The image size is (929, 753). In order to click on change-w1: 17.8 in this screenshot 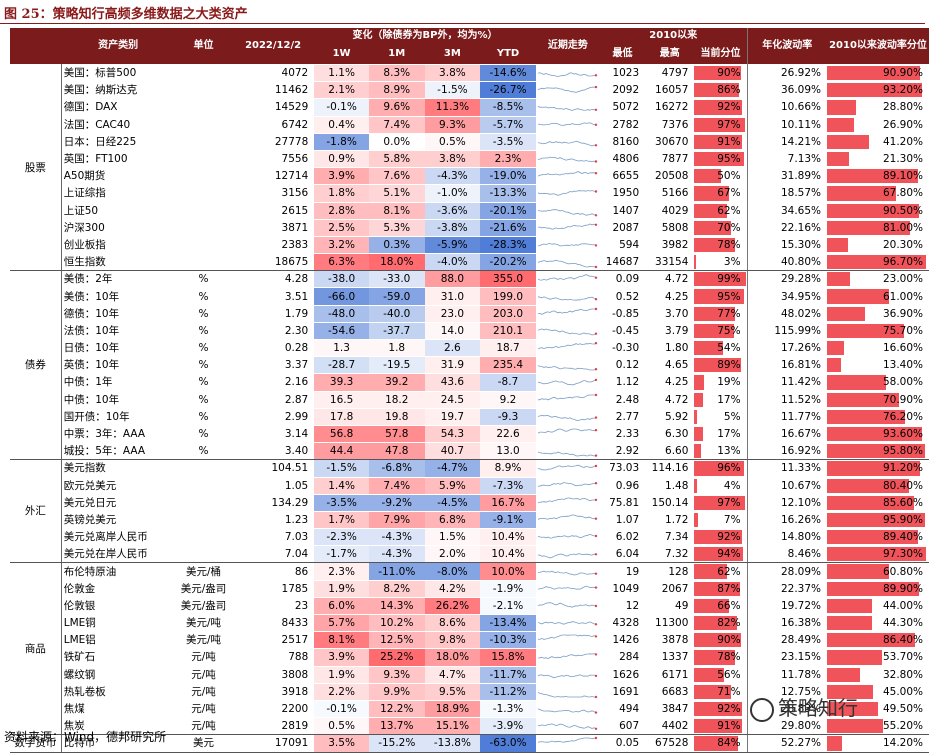, I will do `click(341, 416)`.